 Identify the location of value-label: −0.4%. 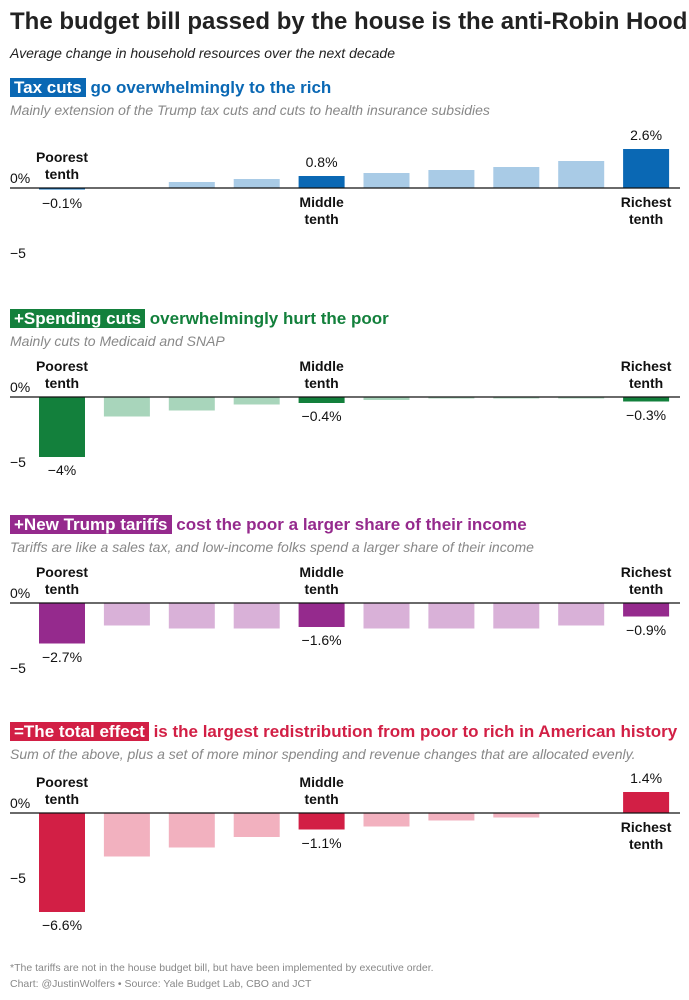
(321, 416).